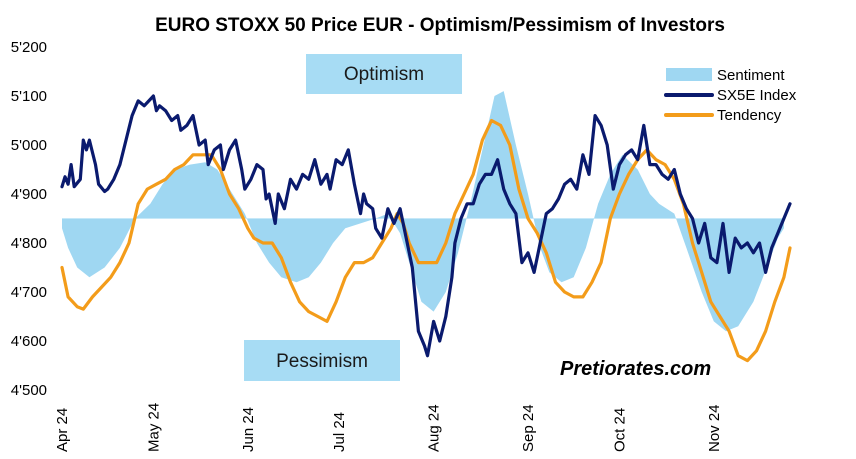  Describe the element at coordinates (153, 427) in the screenshot. I see `x-tick-label: May 24` at that location.